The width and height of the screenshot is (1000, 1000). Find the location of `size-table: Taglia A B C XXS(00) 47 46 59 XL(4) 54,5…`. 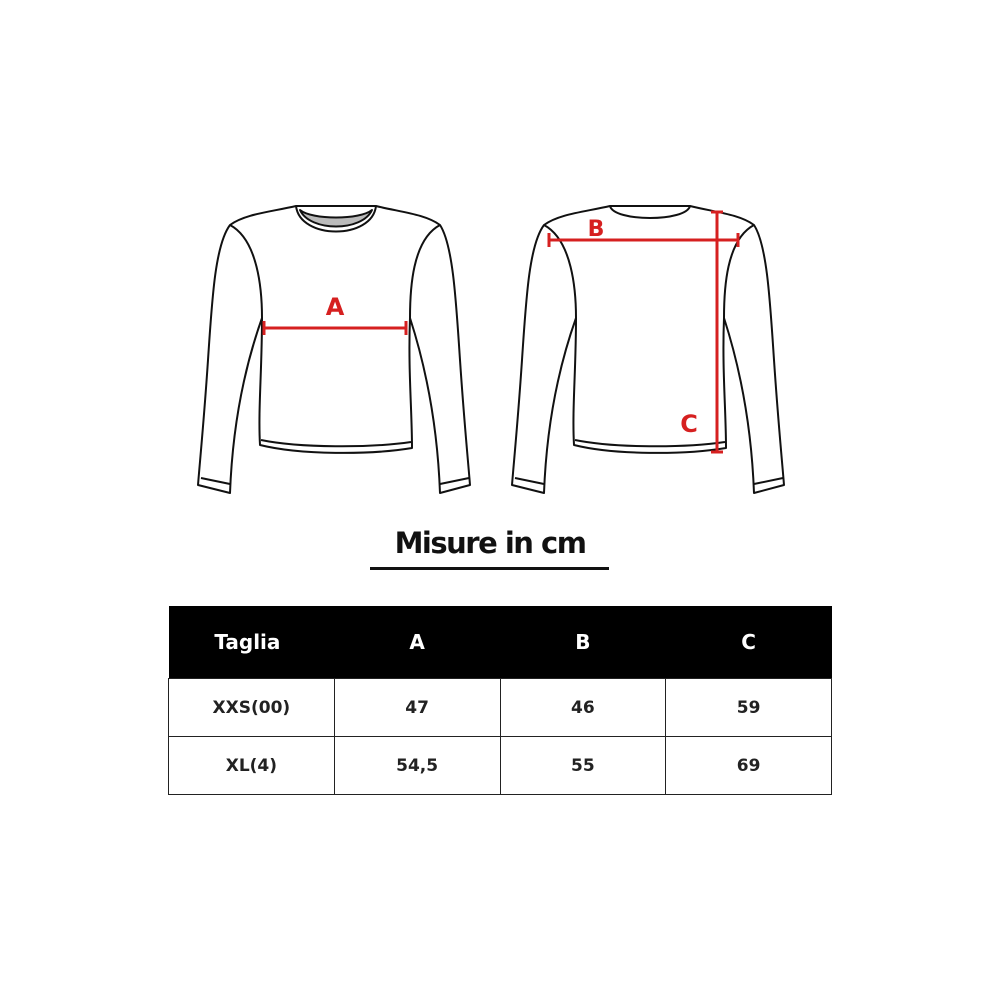

size-table: Taglia A B C XXS(00) 47 46 59 XL(4) 54,5… is located at coordinates (500, 700).